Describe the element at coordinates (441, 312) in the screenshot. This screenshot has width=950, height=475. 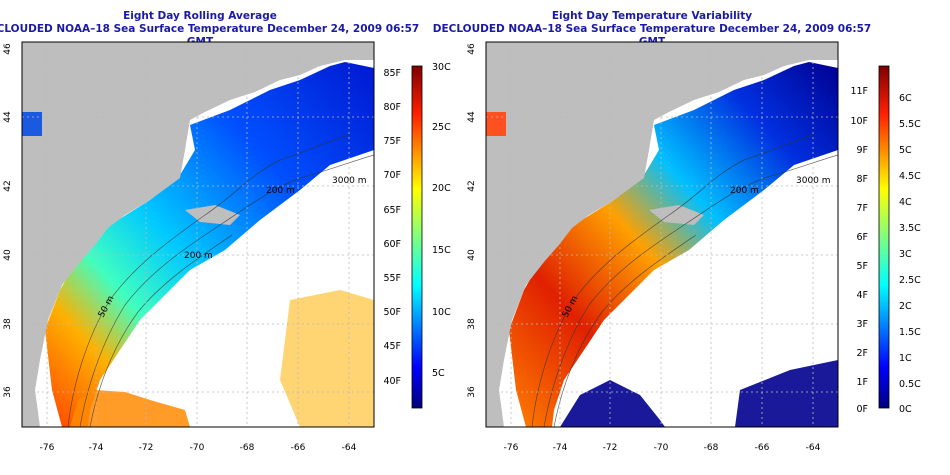
I see `left-cb-c-label: 10C` at that location.